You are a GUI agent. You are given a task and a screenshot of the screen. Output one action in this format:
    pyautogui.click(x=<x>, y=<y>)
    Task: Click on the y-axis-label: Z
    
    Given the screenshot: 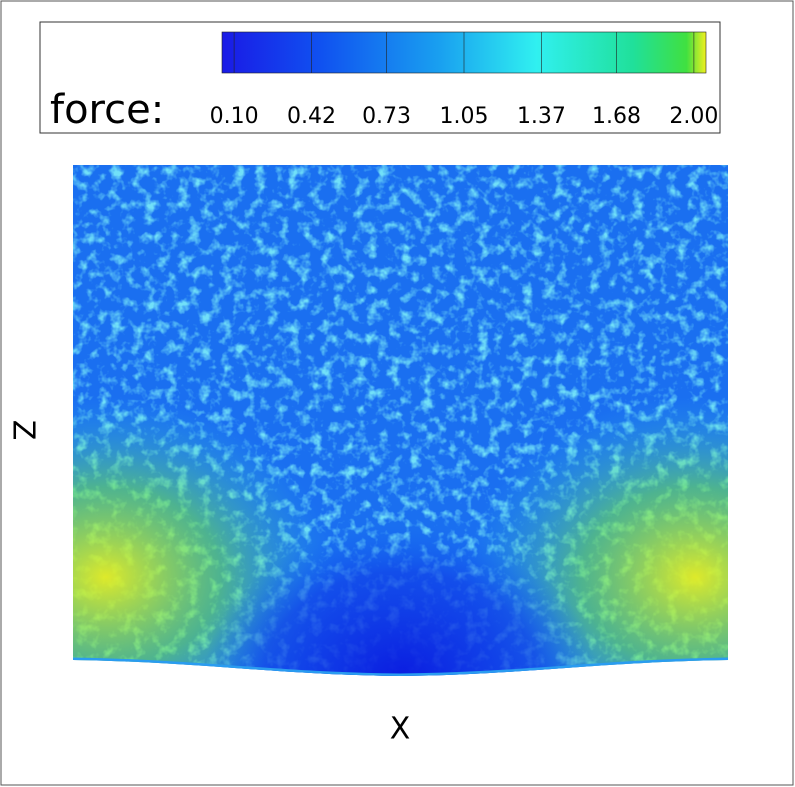 What is the action you would take?
    pyautogui.click(x=23, y=430)
    